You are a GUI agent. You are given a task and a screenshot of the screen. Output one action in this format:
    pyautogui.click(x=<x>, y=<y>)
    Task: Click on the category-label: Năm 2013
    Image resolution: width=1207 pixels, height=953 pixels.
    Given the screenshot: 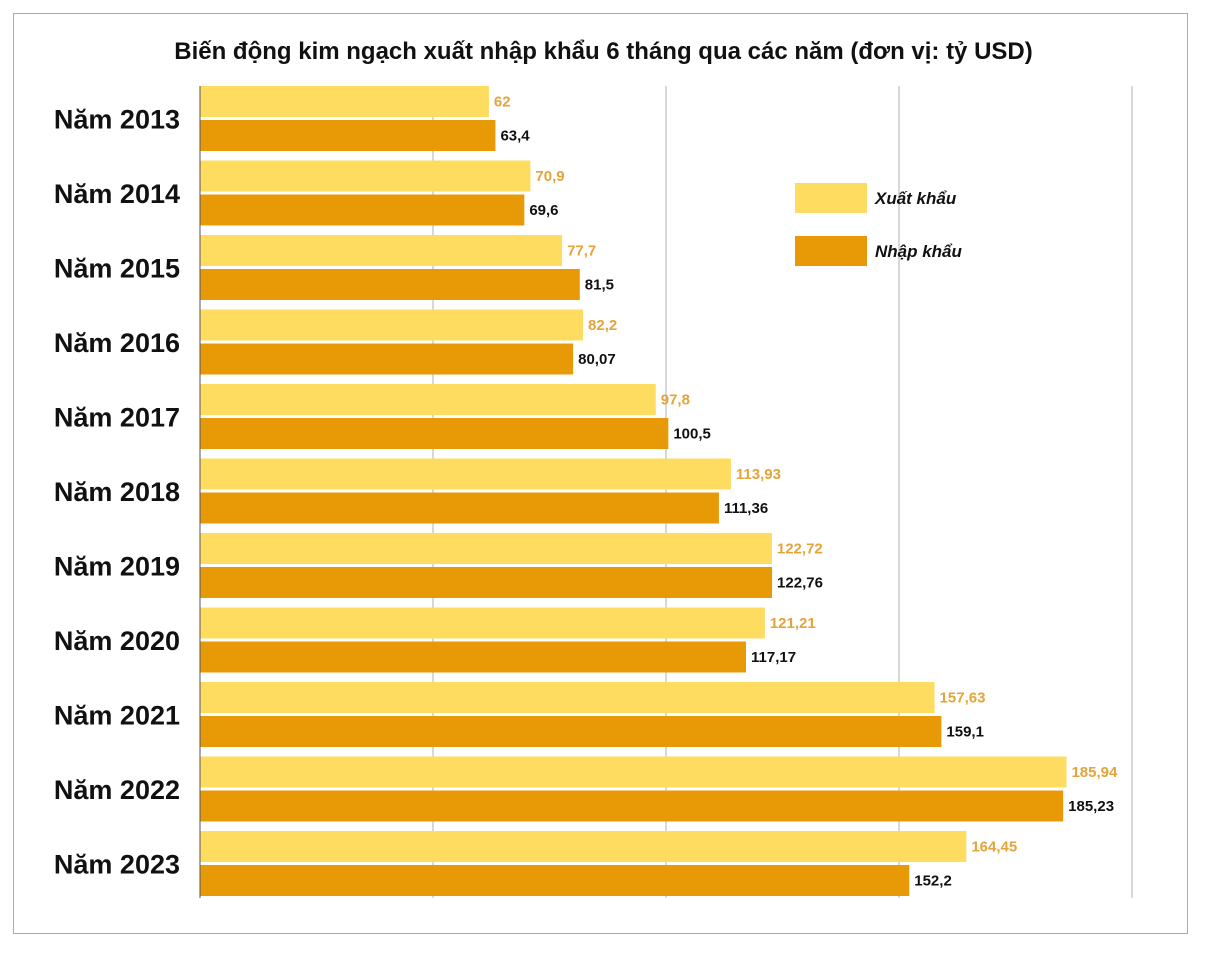 What is the action you would take?
    pyautogui.click(x=117, y=120)
    